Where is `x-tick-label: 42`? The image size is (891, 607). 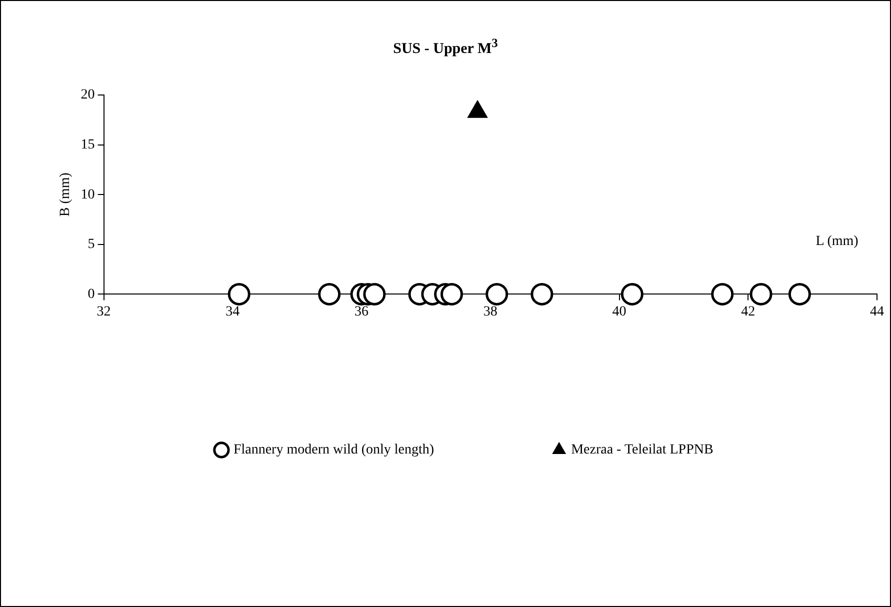
x-tick-label: 42 is located at coordinates (748, 312).